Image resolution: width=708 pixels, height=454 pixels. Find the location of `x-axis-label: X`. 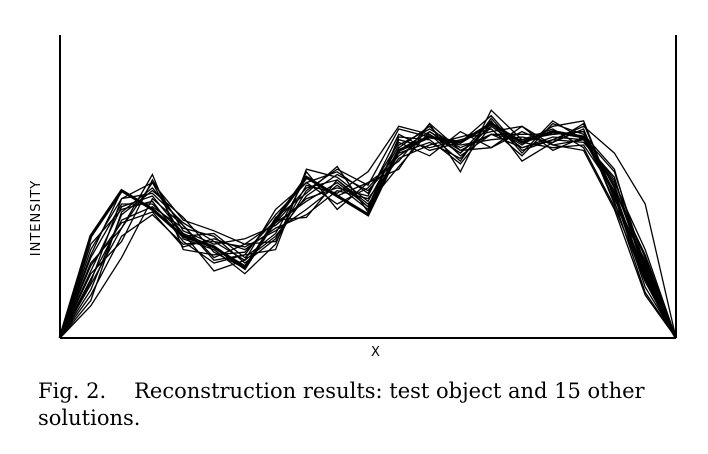

x-axis-label: X is located at coordinates (376, 352).